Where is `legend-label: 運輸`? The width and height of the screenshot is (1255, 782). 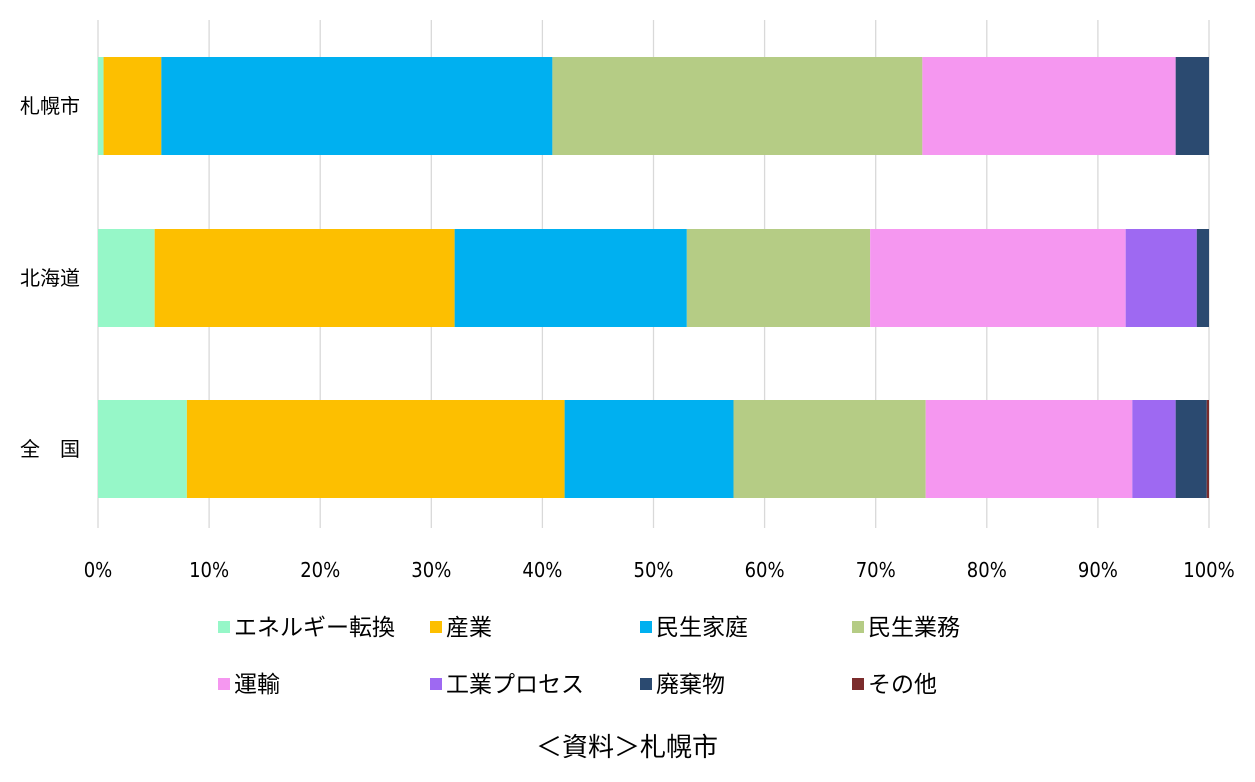 legend-label: 運輸 is located at coordinates (257, 685).